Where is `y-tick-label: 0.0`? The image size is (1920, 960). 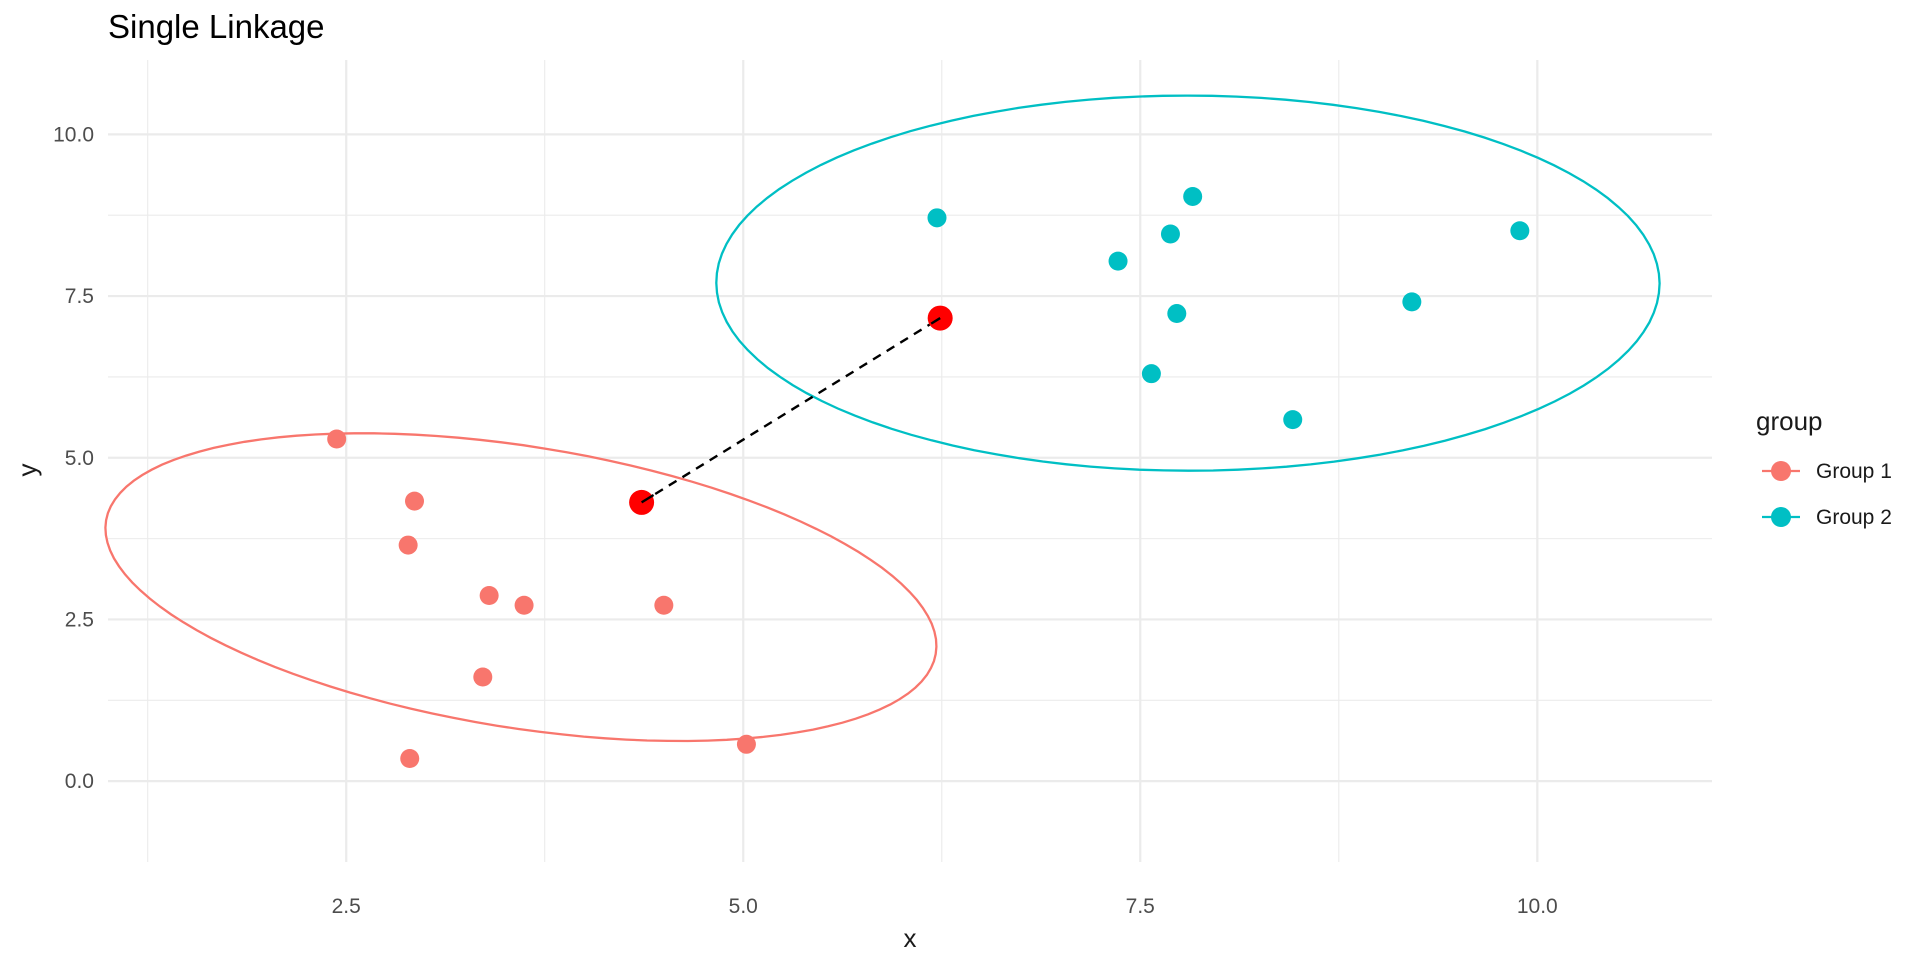 y-tick-label: 0.0 is located at coordinates (79, 781).